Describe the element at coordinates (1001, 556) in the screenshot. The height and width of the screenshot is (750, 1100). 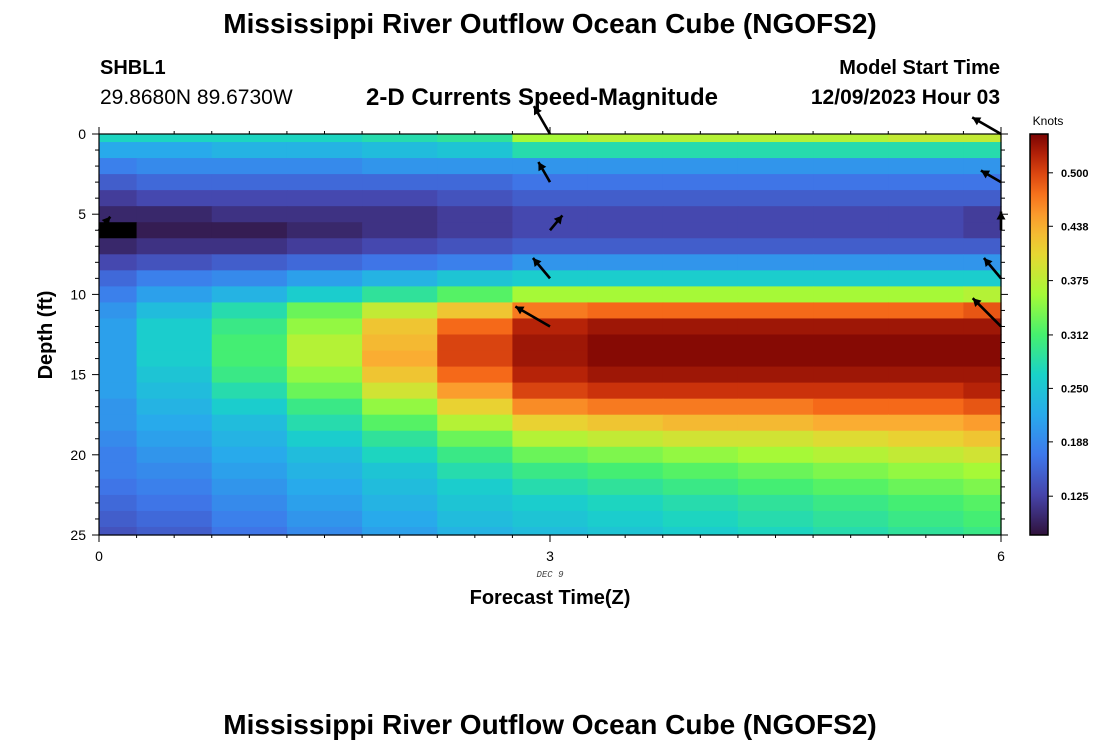
I see `x-tick-label: 6` at that location.